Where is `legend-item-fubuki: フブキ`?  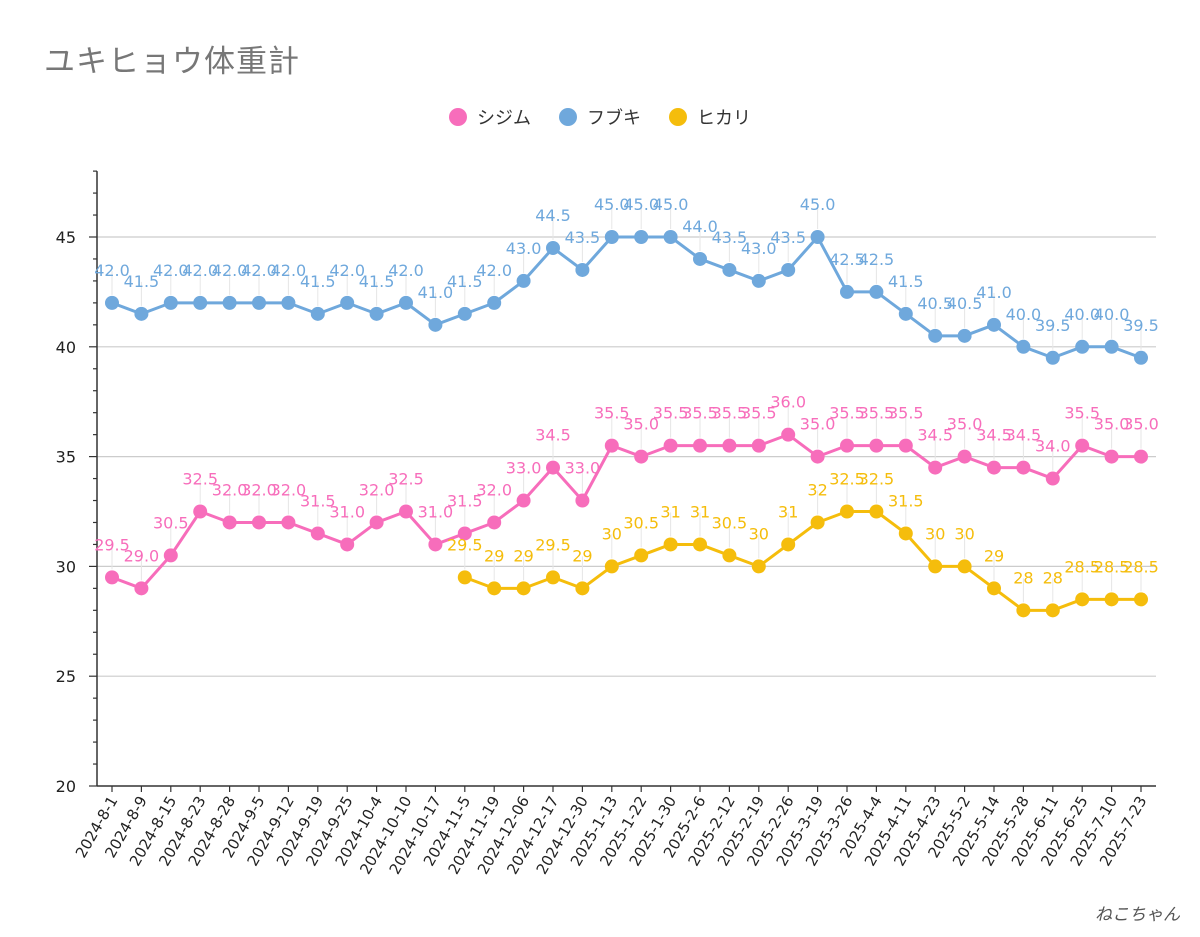 legend-item-fubuki: フブキ is located at coordinates (600, 117).